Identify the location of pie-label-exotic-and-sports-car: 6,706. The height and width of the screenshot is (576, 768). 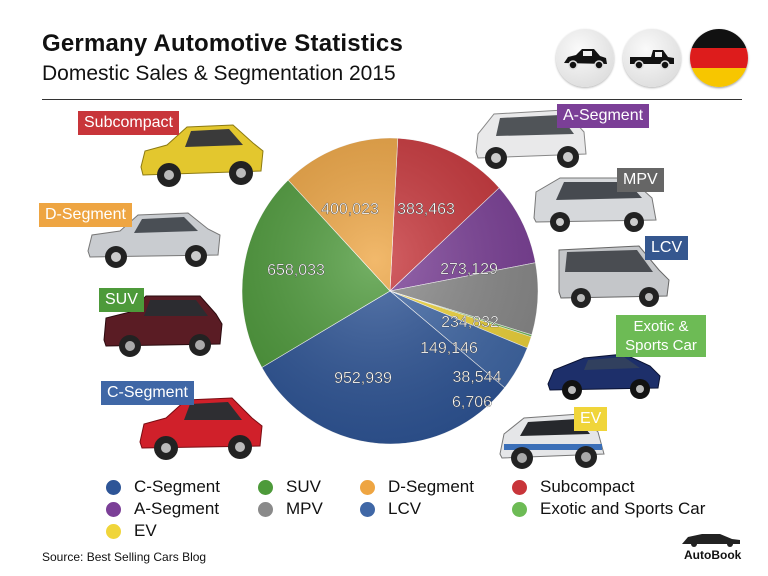
(472, 402).